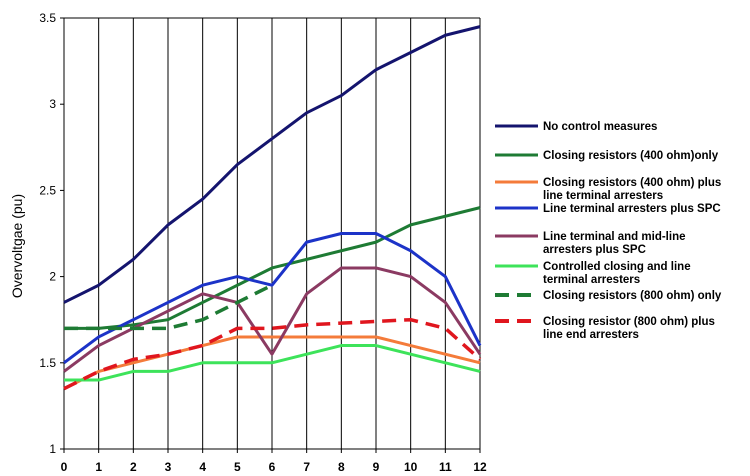 The width and height of the screenshot is (750, 476). I want to click on legend-label-3: line terminal arresters, so click(603, 196).